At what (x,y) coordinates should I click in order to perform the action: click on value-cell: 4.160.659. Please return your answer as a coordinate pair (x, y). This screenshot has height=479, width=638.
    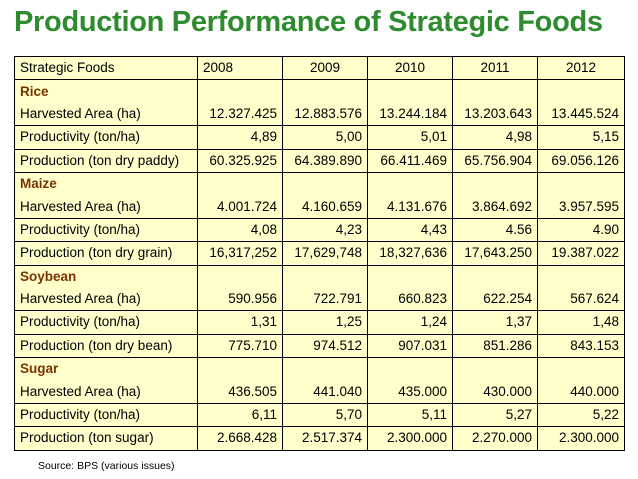
    Looking at the image, I should click on (325, 207).